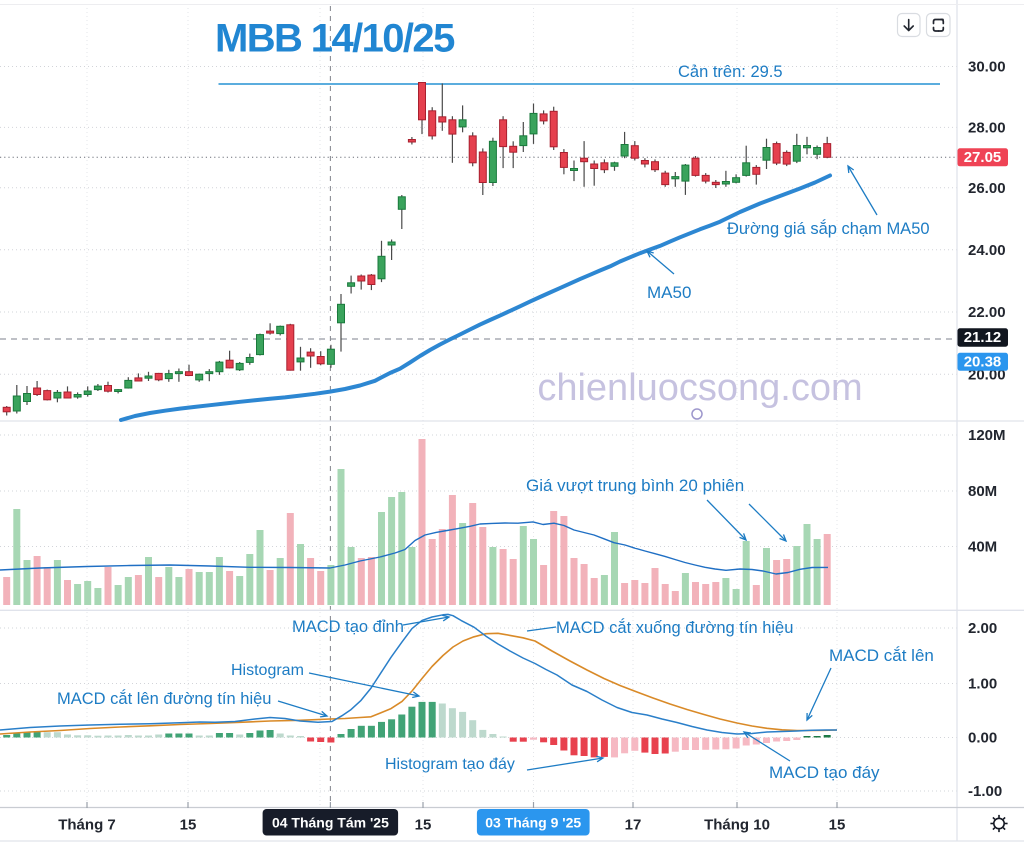 The width and height of the screenshot is (1024, 852). Describe the element at coordinates (635, 485) in the screenshot. I see `svg-text: Giá vượt trung bình 20 phiên` at that location.